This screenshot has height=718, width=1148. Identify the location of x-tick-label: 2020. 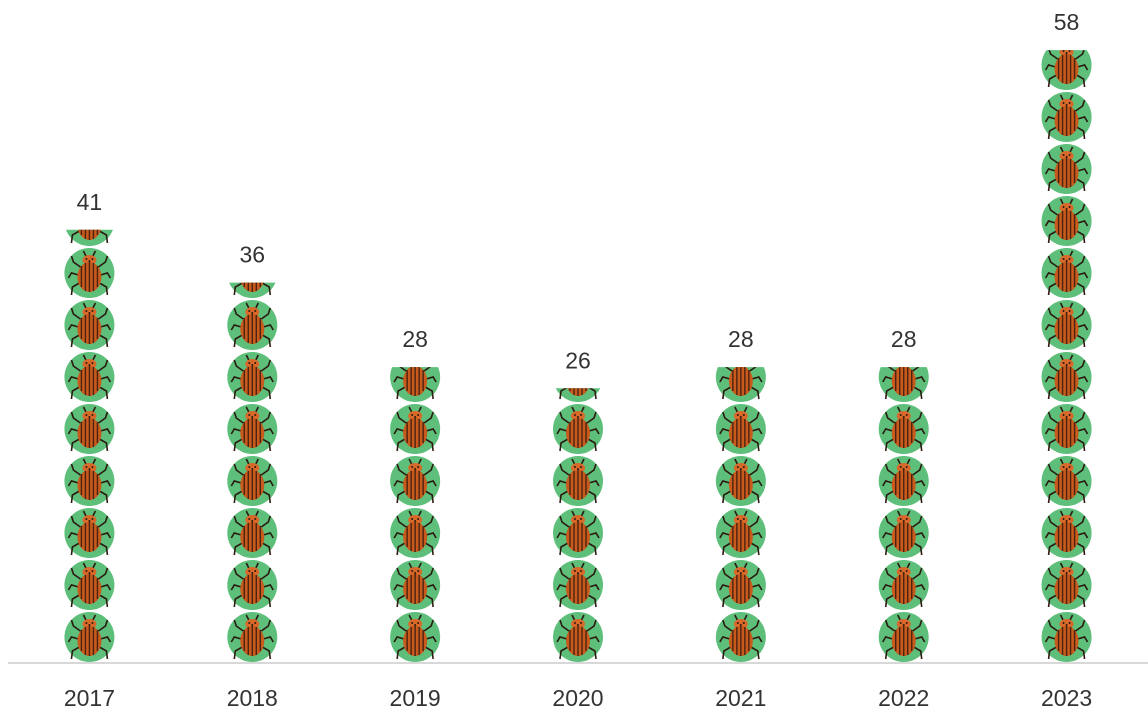
(577, 698).